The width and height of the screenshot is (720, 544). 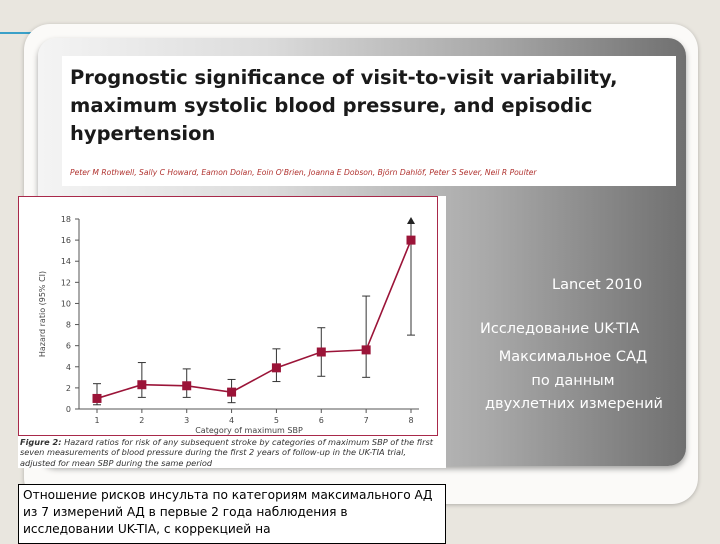 I want to click on x-tick-label: 4, so click(x=231, y=420).